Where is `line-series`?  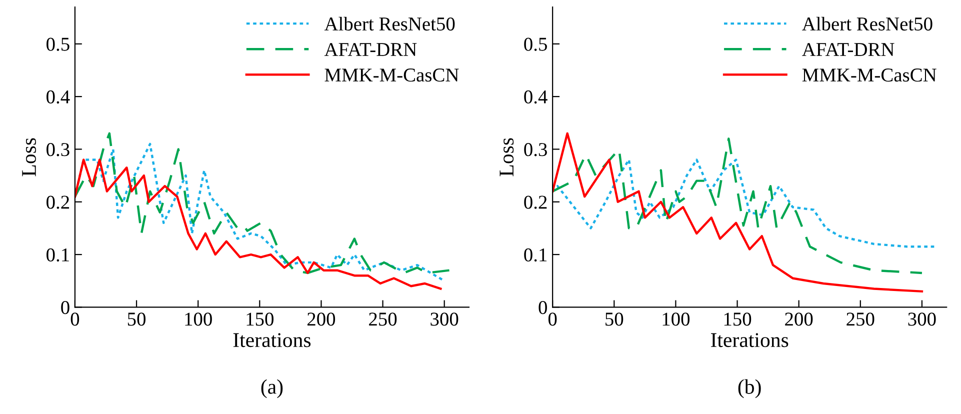
line-series is located at coordinates (258, 224).